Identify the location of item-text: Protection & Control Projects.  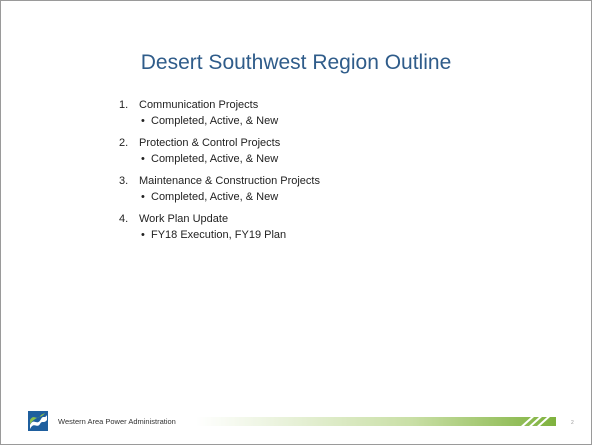
(210, 143).